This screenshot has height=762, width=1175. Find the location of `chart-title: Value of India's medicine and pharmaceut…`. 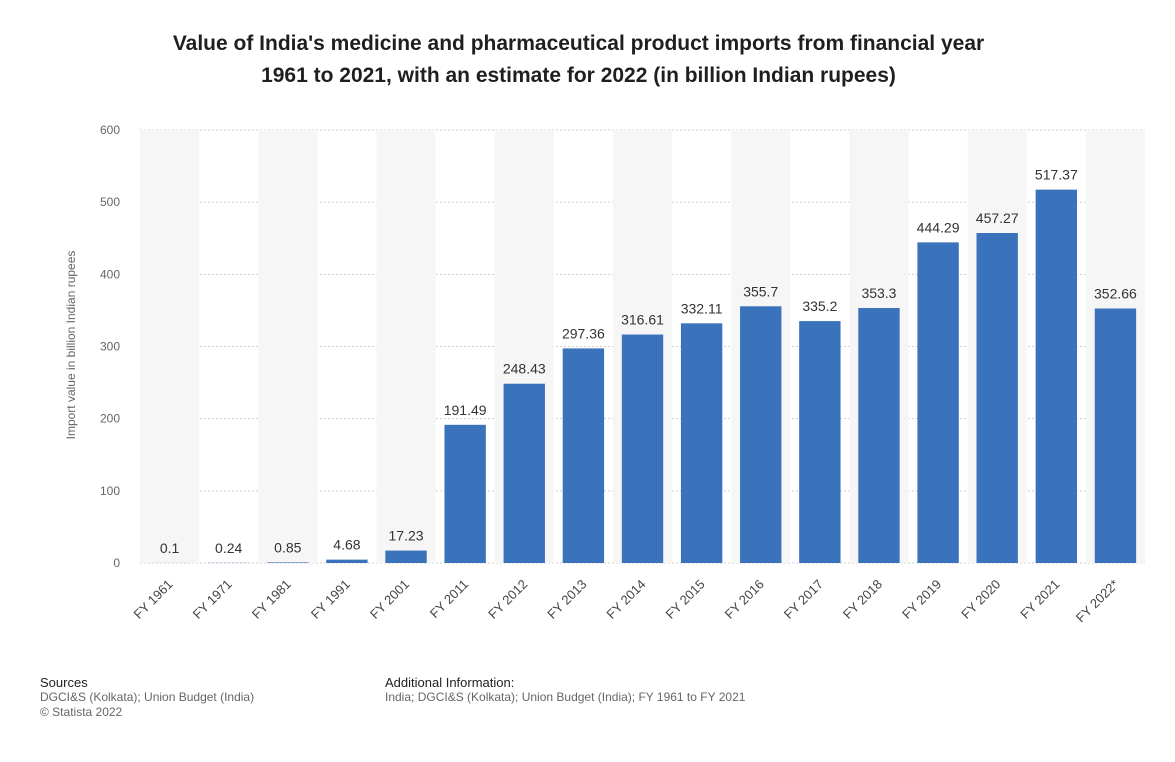

chart-title: Value of India's medicine and pharmaceut… is located at coordinates (578, 60).